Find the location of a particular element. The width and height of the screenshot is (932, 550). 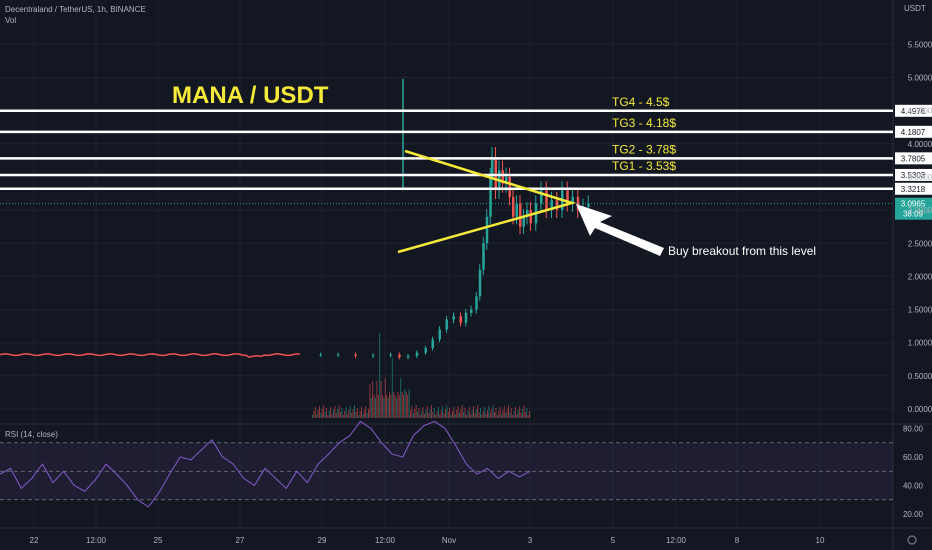

time-tick-label-11: 10 is located at coordinates (820, 540).